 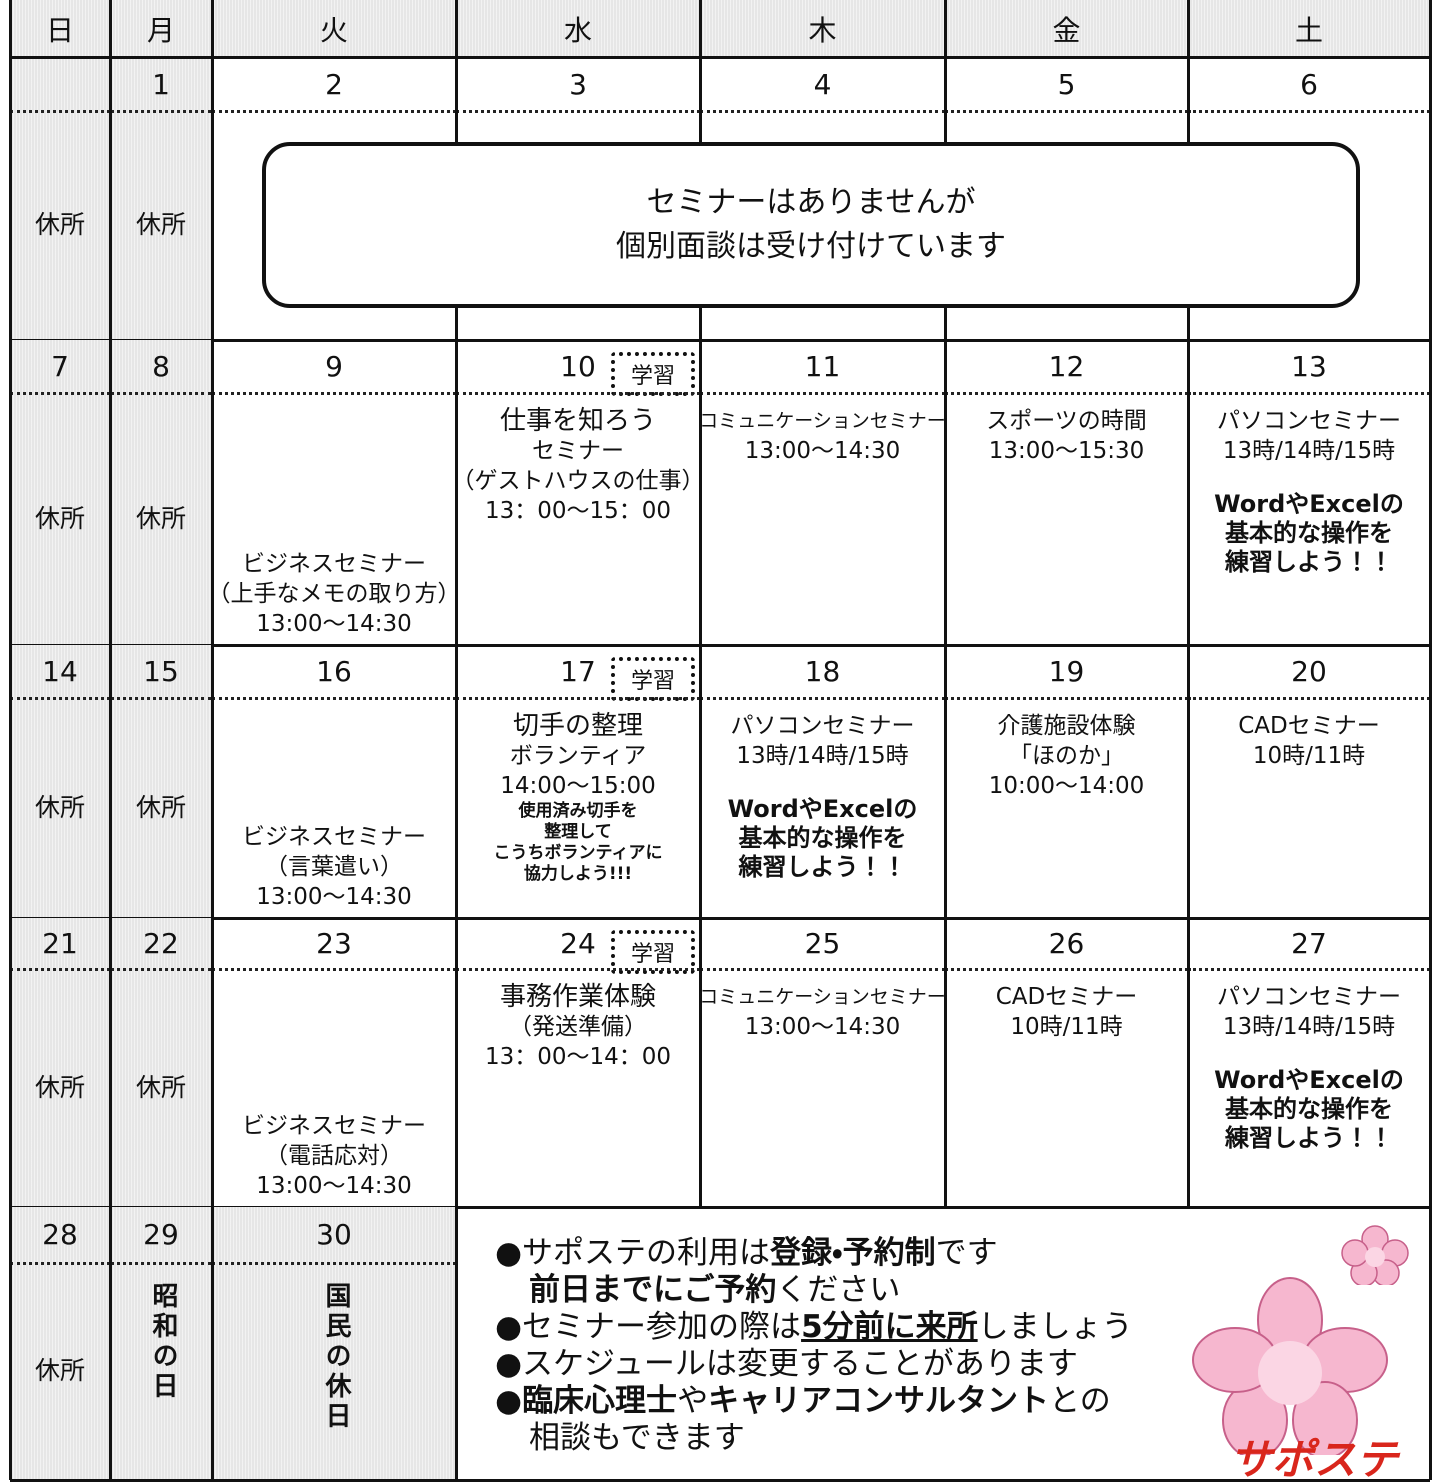 I want to click on cell-content: 介護施設体験 「ほのか」 10:00〜14:00, so click(x=1066, y=756).